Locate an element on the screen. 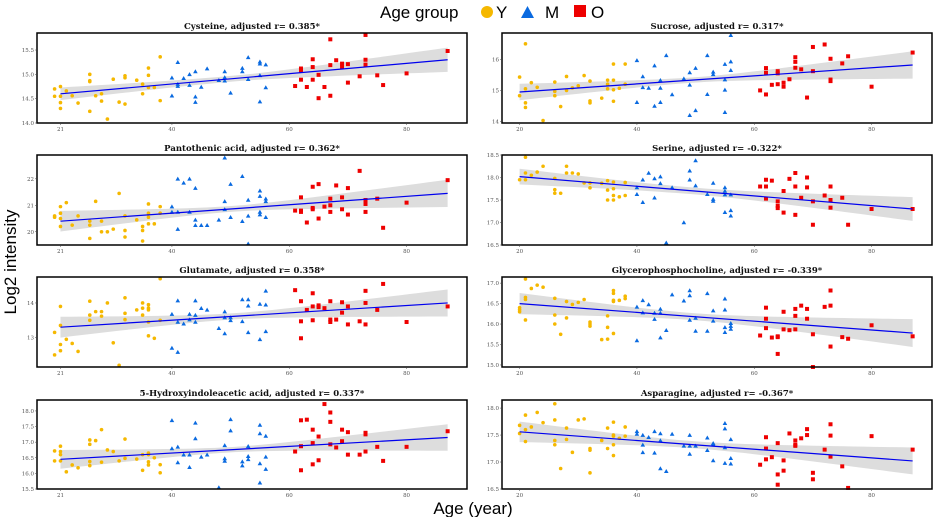  regression-line is located at coordinates (716, 318).